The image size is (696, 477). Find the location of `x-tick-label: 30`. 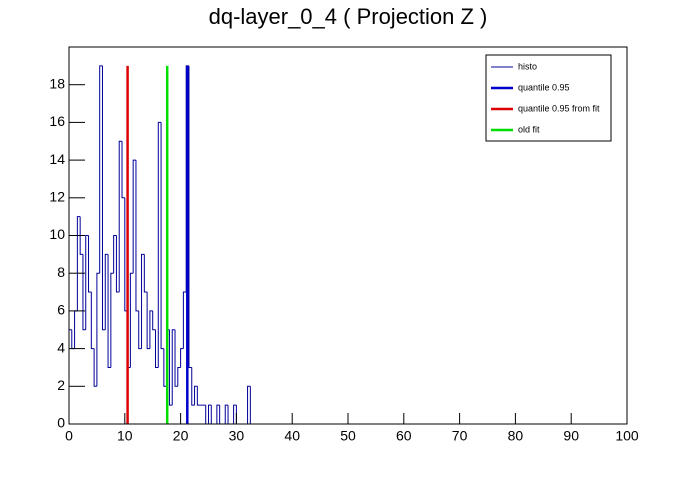

x-tick-label: 30 is located at coordinates (237, 436).